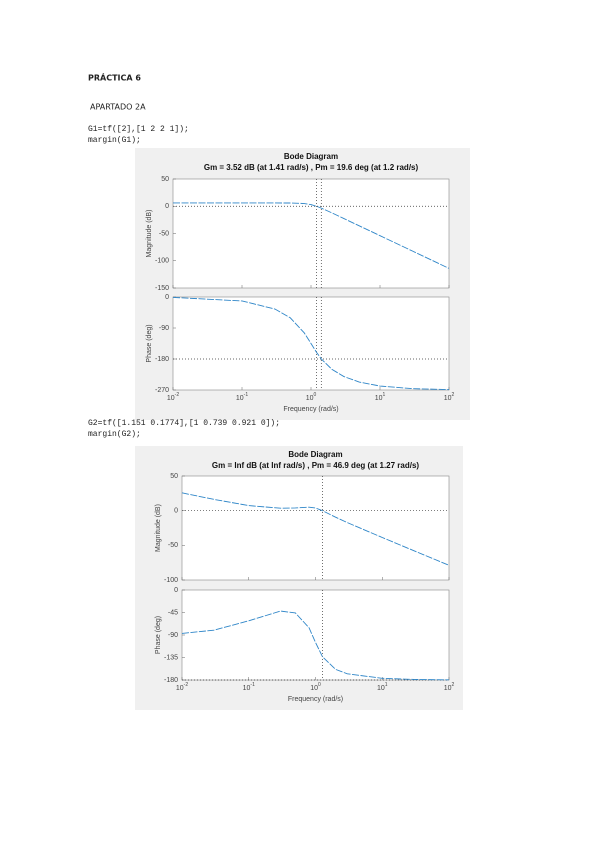 The height and width of the screenshot is (853, 599). What do you see at coordinates (162, 390) in the screenshot?
I see `y-tick-label: -270` at bounding box center [162, 390].